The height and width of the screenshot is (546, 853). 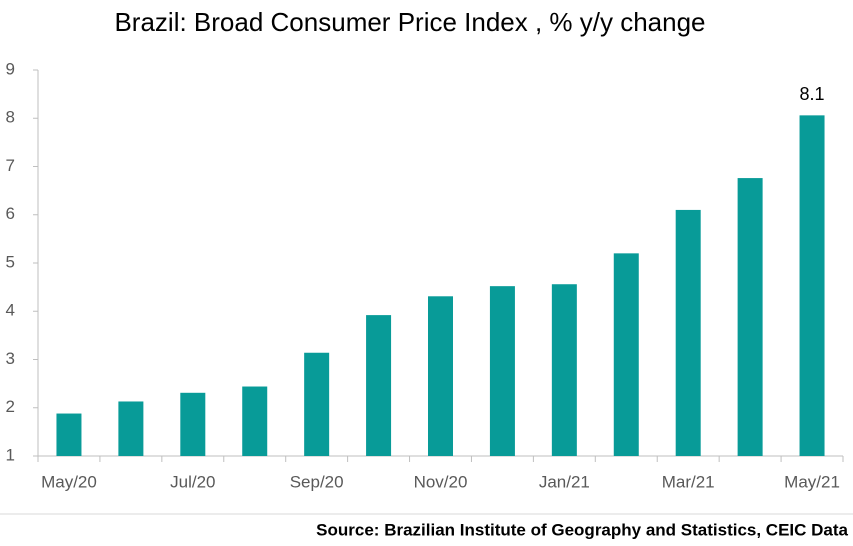 I want to click on y-tick-label: 1, so click(x=10, y=454).